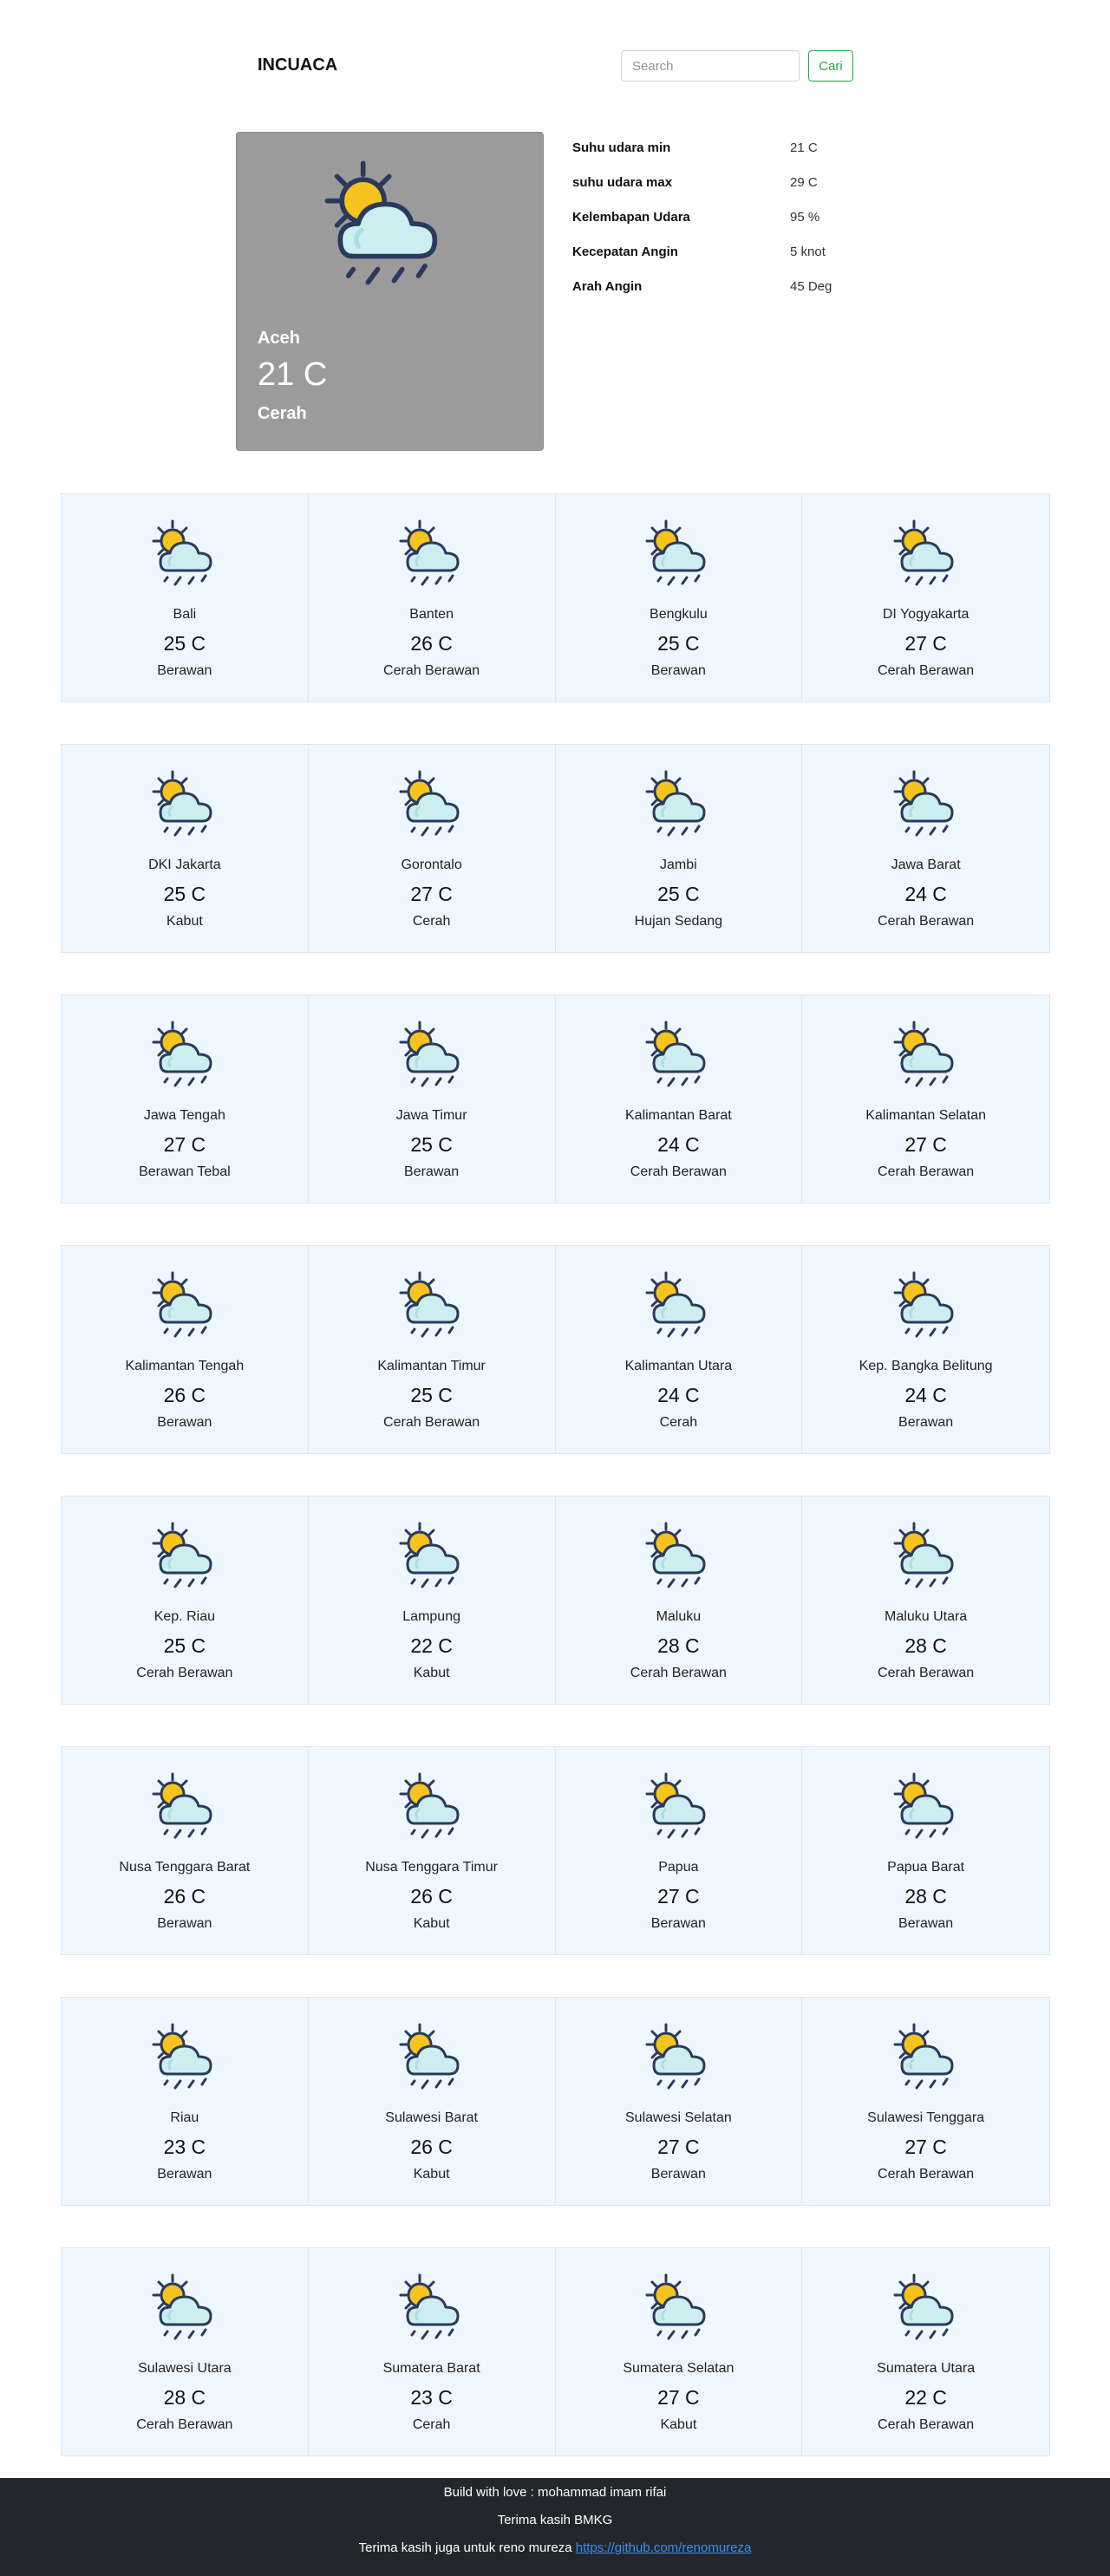 This screenshot has height=2576, width=1110. I want to click on region-card: DKI Jakarta 25 C Kabut, so click(185, 849).